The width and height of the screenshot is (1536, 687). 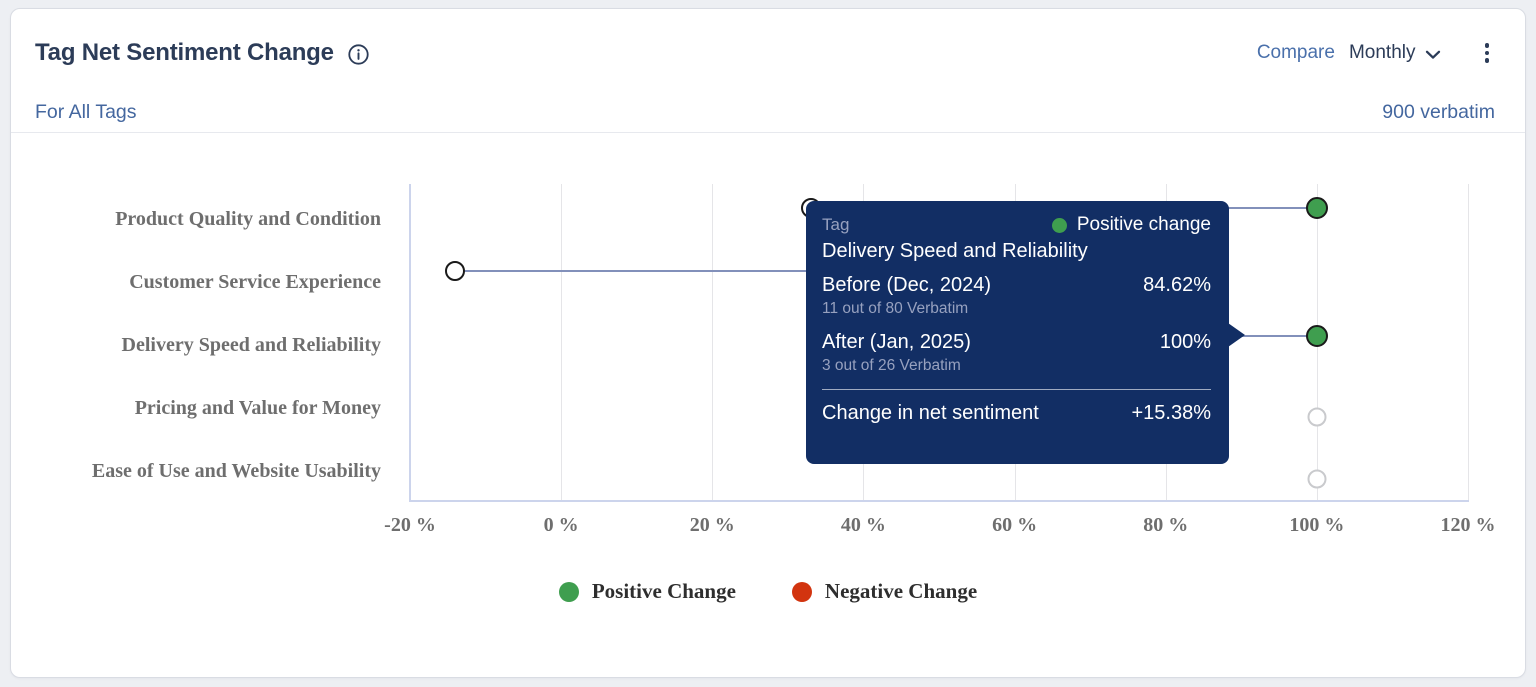 I want to click on compare-period-dropdown: Monthly, so click(x=1395, y=53).